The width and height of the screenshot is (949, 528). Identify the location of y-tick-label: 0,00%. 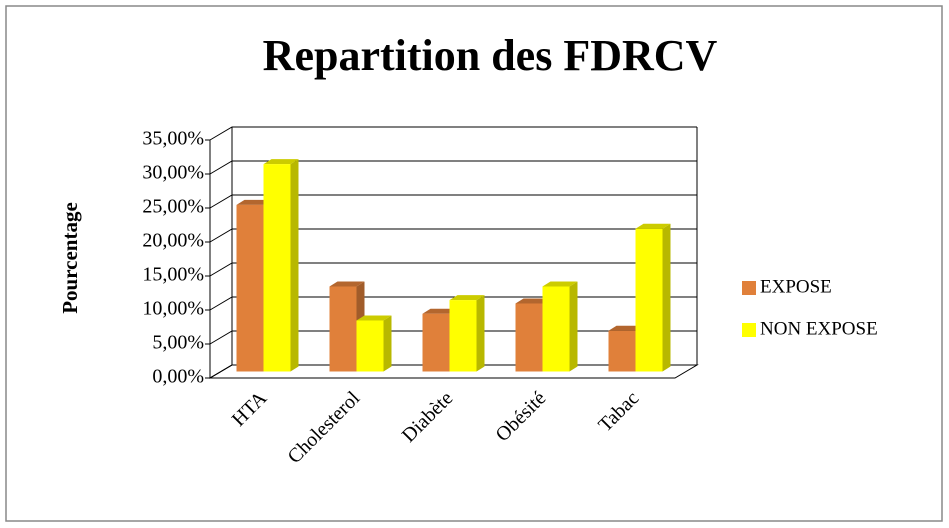
(178, 377).